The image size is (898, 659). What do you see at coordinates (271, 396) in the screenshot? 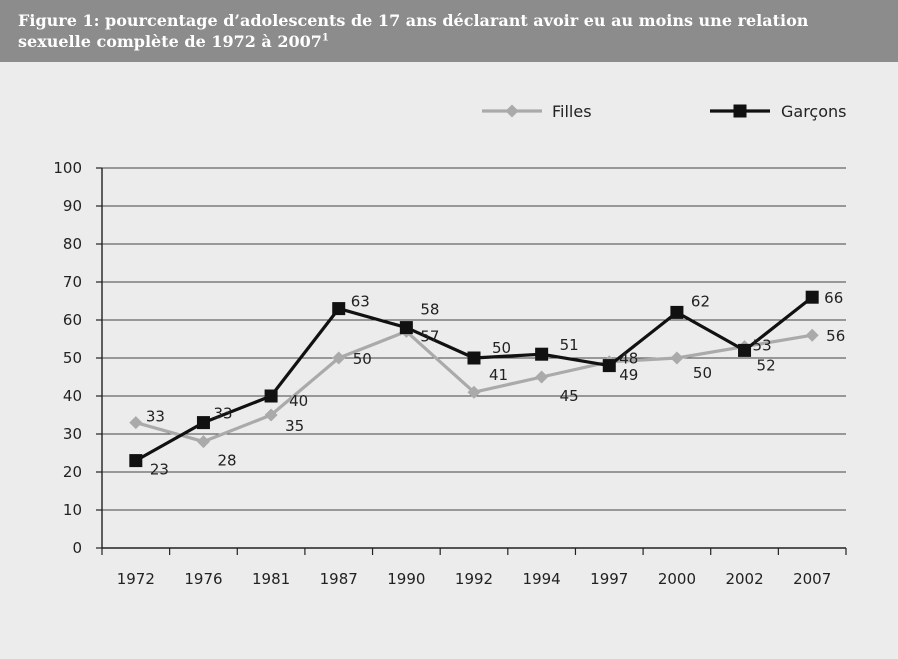
I see `data-point-Garçons-1981` at bounding box center [271, 396].